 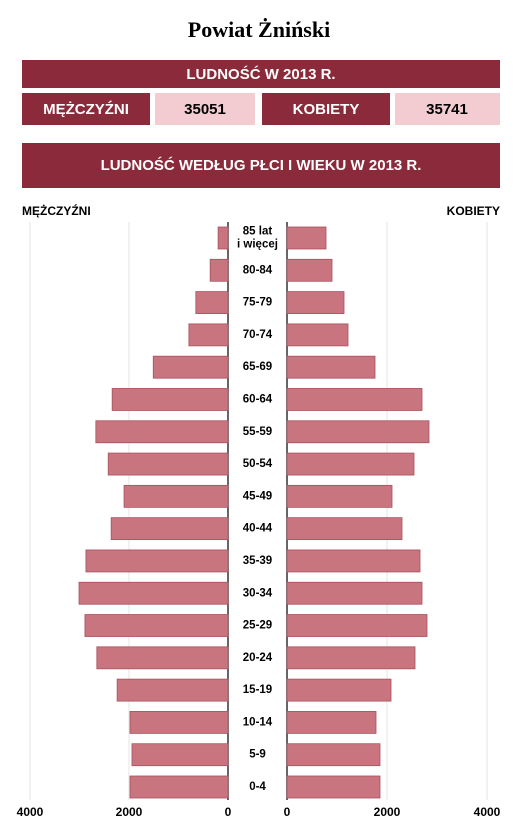 What do you see at coordinates (257, 303) in the screenshot?
I see `category-label: 75-79` at bounding box center [257, 303].